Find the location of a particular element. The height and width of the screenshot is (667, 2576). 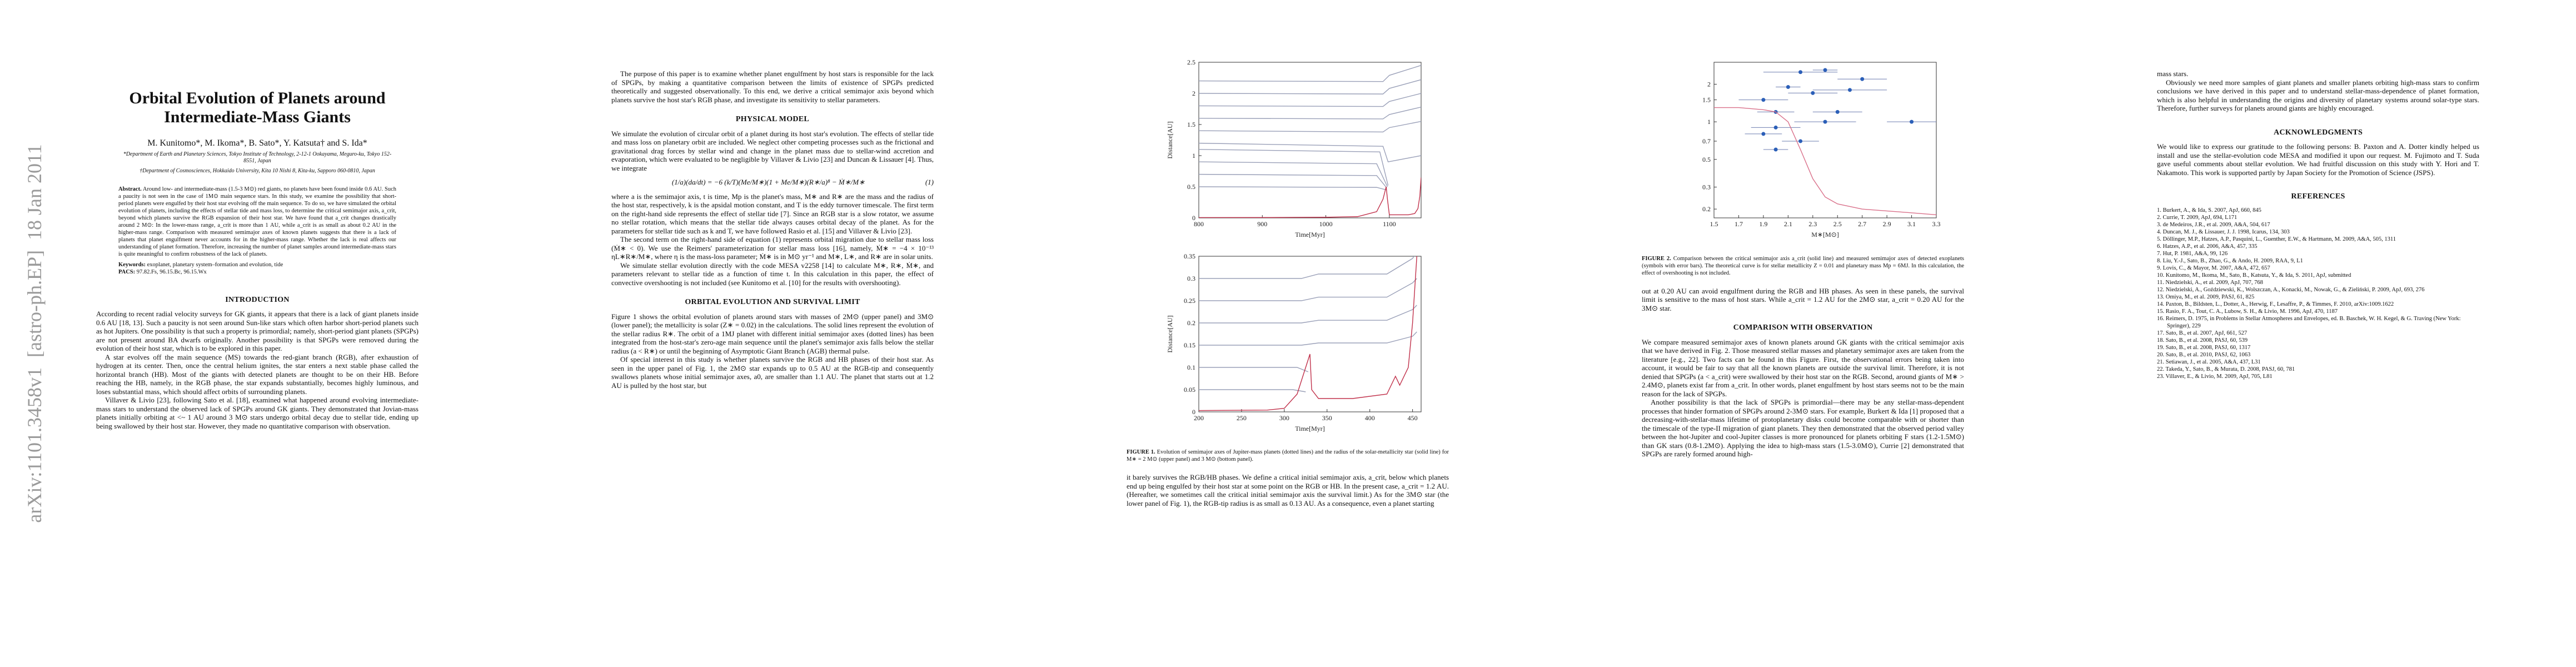

x-tick-label: 400 is located at coordinates (1370, 418).